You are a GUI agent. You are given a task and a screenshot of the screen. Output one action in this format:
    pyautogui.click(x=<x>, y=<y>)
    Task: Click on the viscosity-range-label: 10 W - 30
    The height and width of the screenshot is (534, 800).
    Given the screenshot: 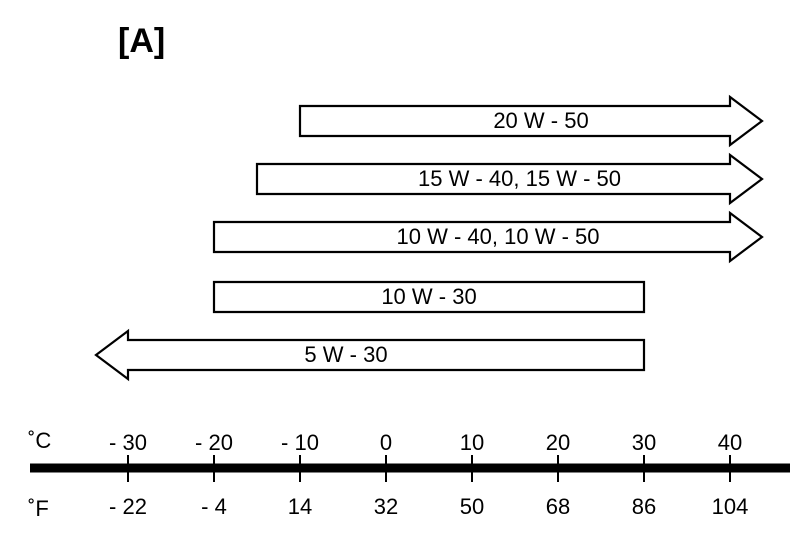 What is the action you would take?
    pyautogui.click(x=429, y=296)
    